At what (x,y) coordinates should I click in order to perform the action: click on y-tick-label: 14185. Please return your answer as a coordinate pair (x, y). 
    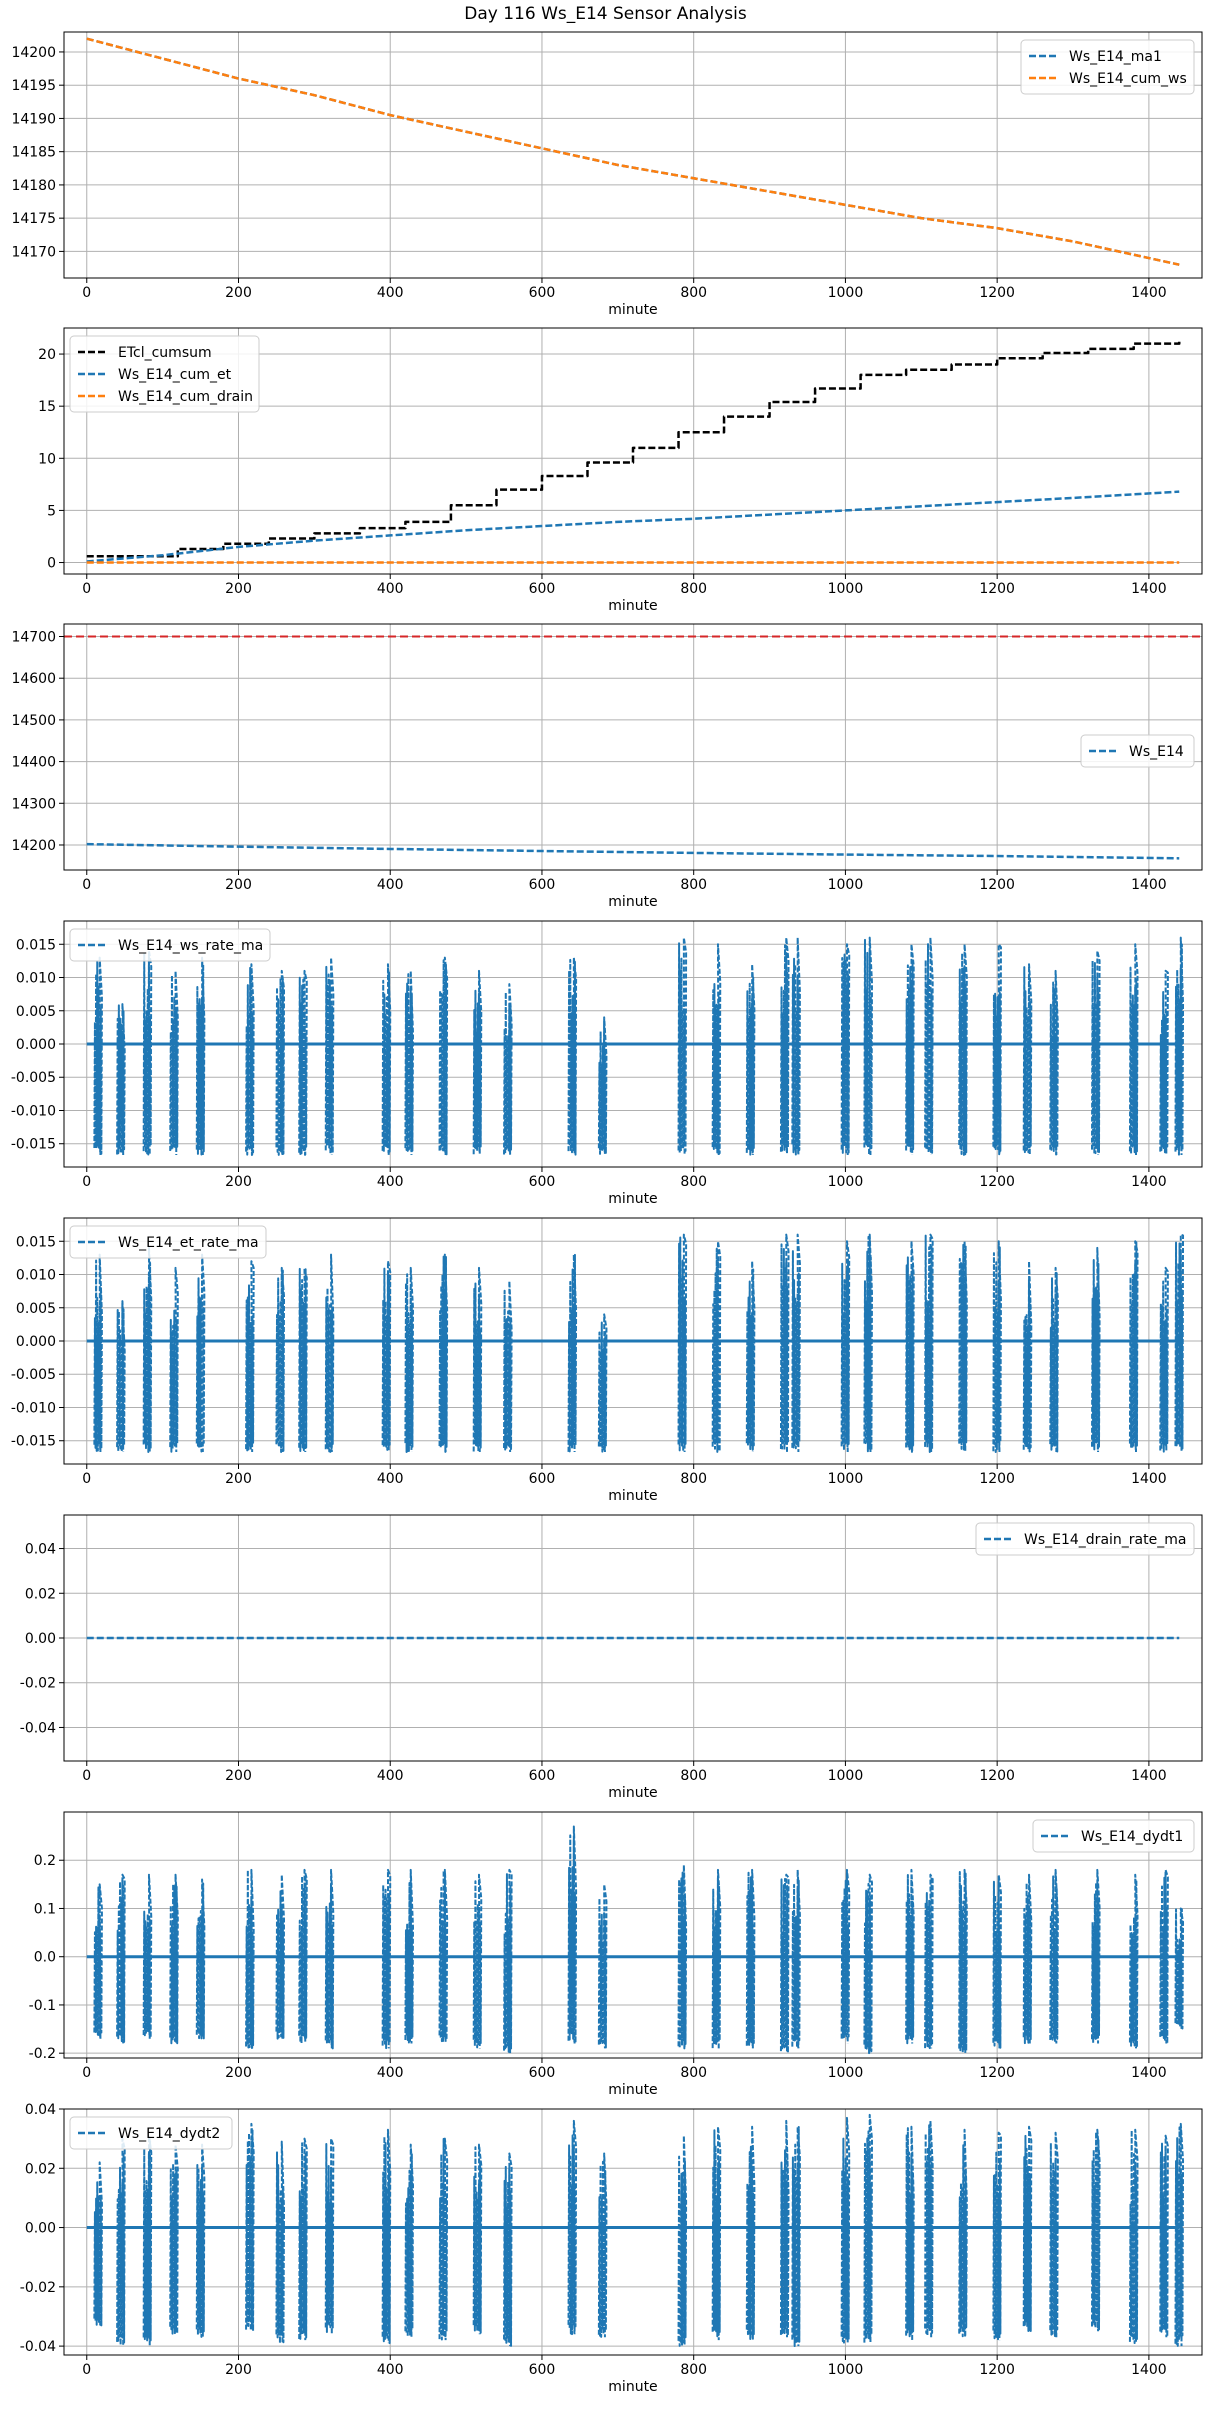
    Looking at the image, I should click on (33, 153).